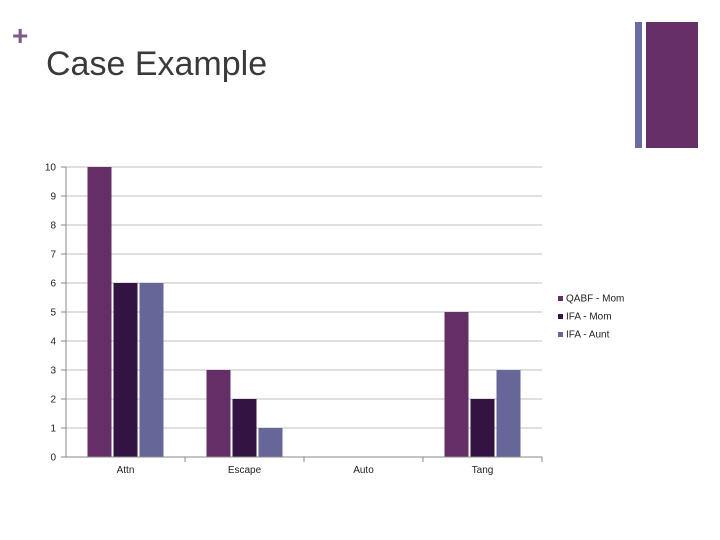  I want to click on y-tick-label: 2, so click(53, 400).